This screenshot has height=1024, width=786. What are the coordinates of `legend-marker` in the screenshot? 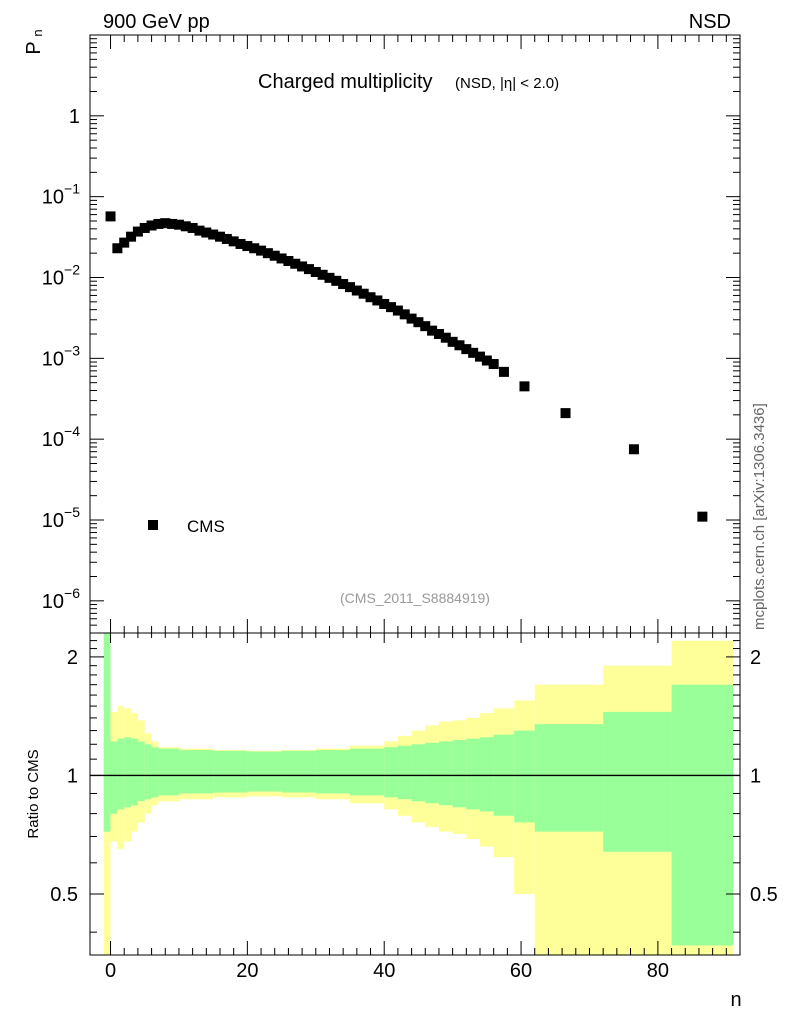 It's located at (153, 525).